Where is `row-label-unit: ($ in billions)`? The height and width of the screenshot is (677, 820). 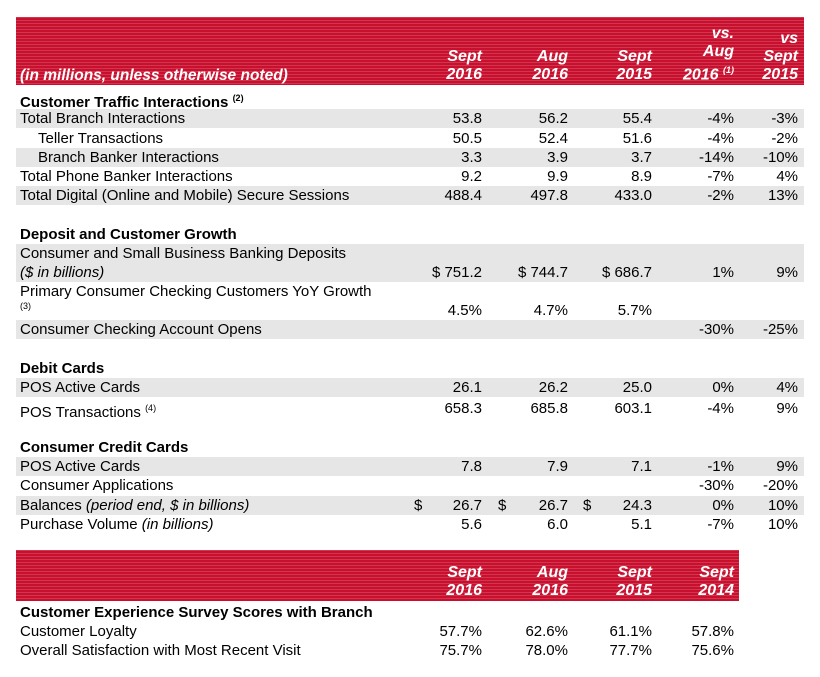
row-label-unit: ($ in billions) is located at coordinates (62, 272).